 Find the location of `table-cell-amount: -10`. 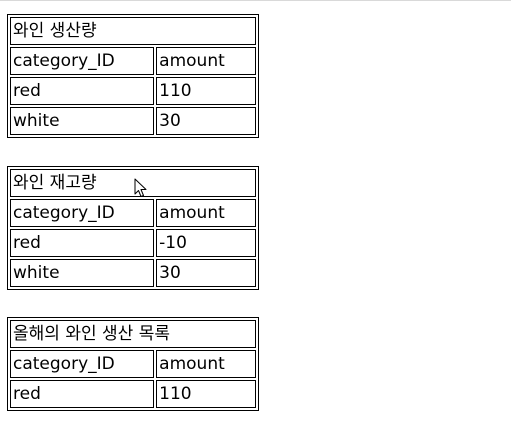

table-cell-amount: -10 is located at coordinates (206, 243).